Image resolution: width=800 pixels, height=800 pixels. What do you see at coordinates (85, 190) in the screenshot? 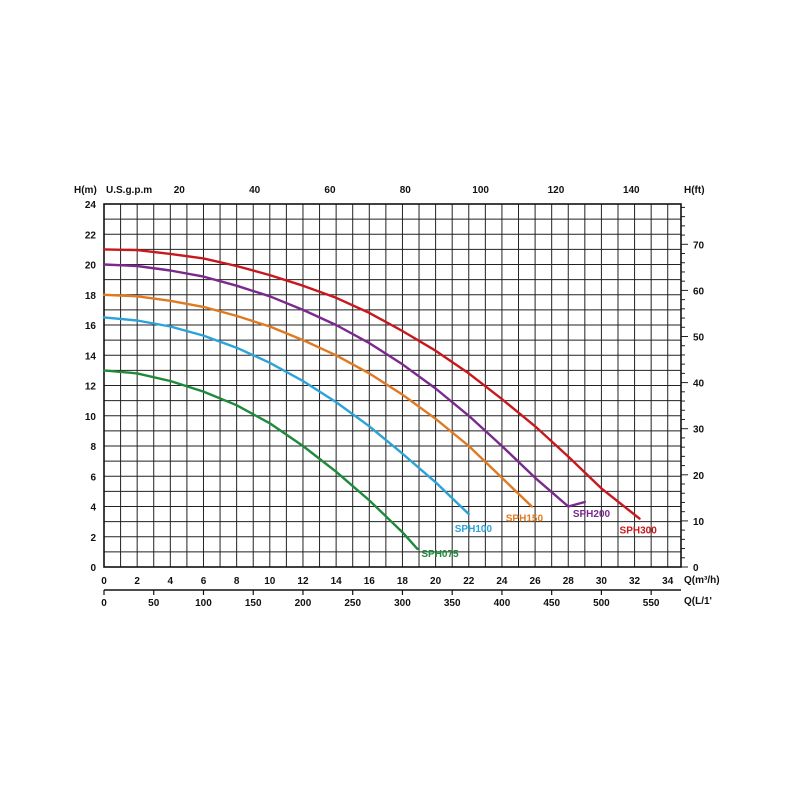
I see `left-axis-label: H(m)` at bounding box center [85, 190].